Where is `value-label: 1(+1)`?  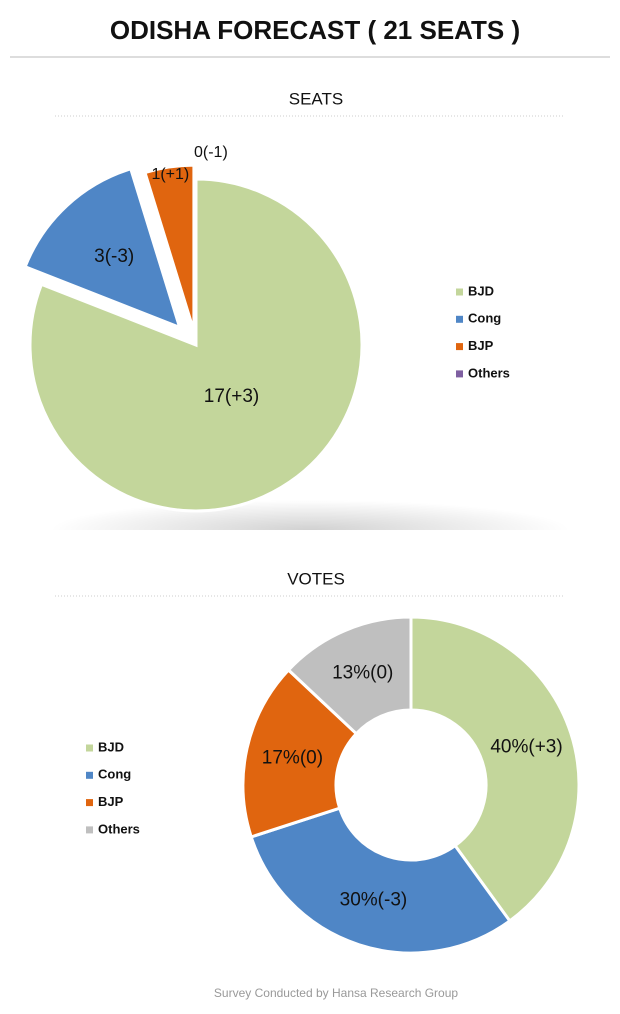
value-label: 1(+1) is located at coordinates (170, 174).